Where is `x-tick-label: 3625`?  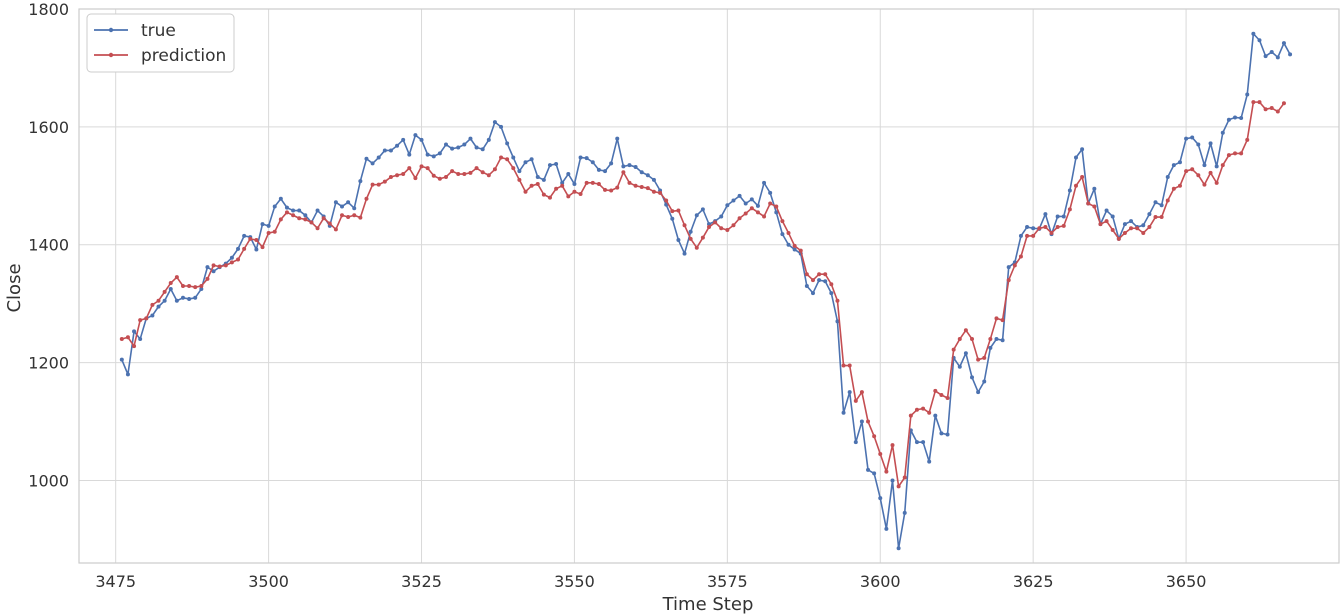 x-tick-label: 3625 is located at coordinates (1033, 581).